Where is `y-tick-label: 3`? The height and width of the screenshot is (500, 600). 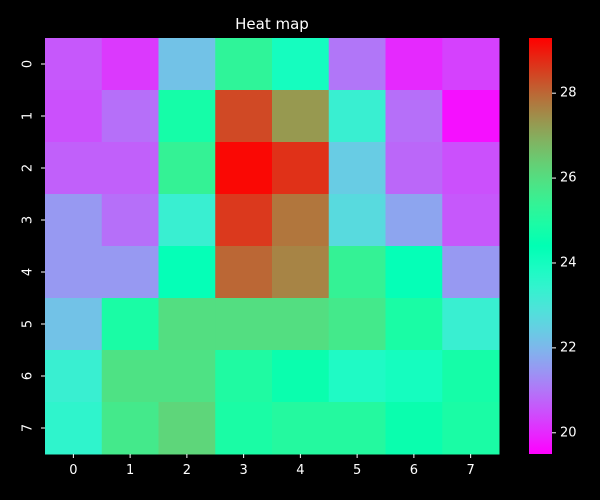 y-tick-label: 3 is located at coordinates (28, 220).